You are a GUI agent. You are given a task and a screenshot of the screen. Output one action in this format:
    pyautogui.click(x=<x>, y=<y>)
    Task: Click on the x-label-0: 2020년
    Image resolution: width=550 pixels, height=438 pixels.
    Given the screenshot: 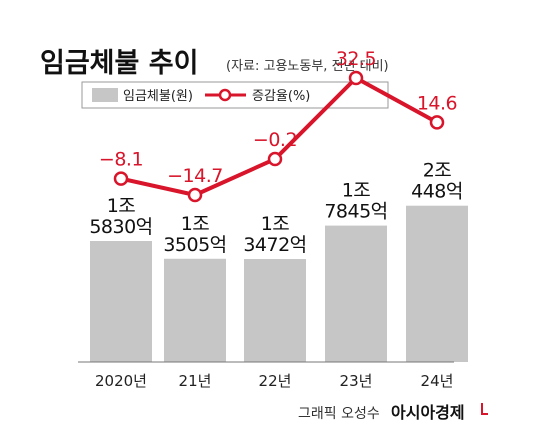 What is the action you would take?
    pyautogui.click(x=121, y=381)
    